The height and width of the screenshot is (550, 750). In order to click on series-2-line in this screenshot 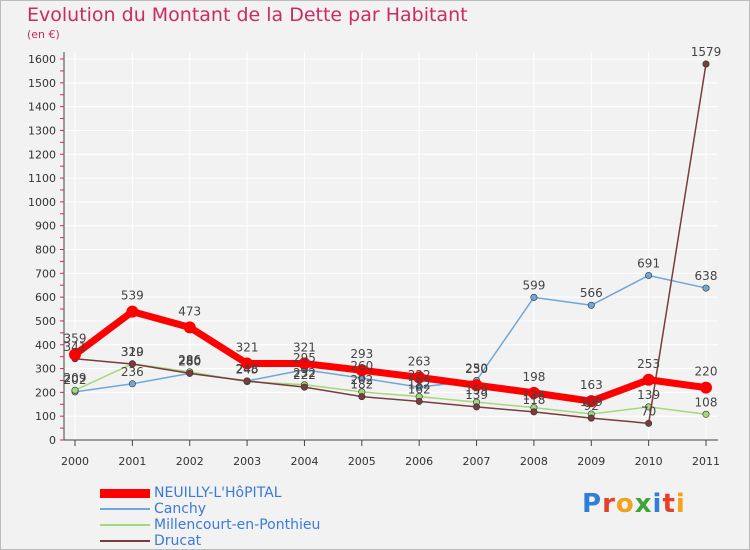, I will do `click(390, 389)`.